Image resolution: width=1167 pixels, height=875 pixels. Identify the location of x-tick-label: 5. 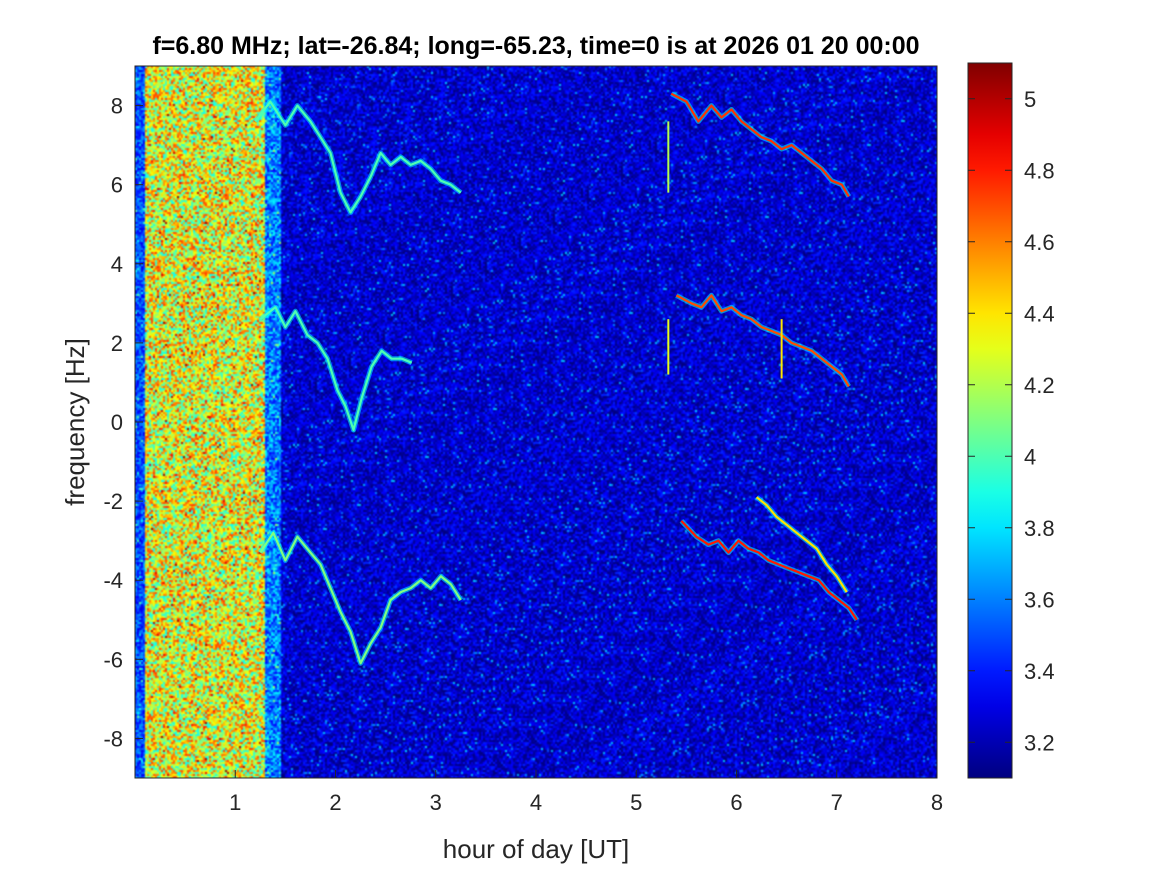
(636, 802).